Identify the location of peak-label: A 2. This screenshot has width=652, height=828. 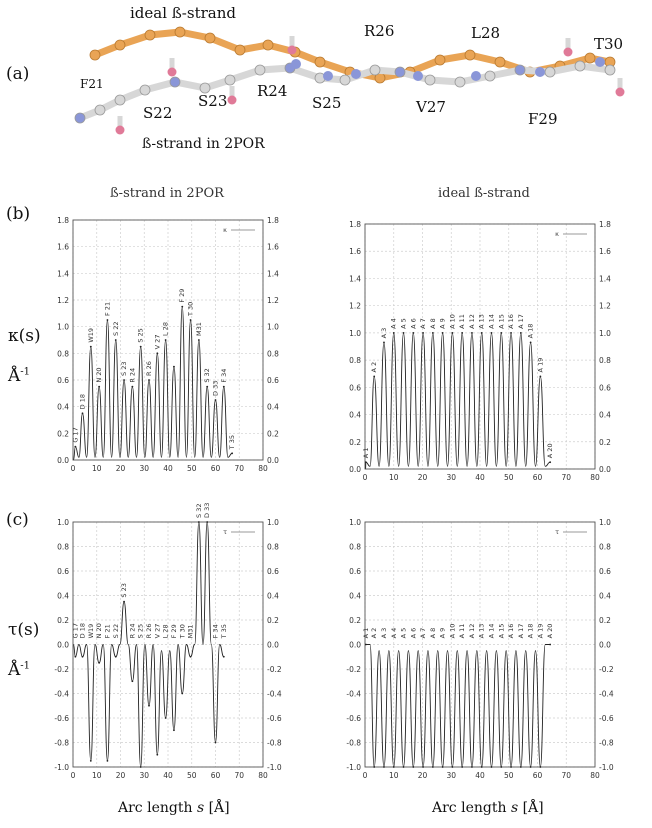
(374, 633).